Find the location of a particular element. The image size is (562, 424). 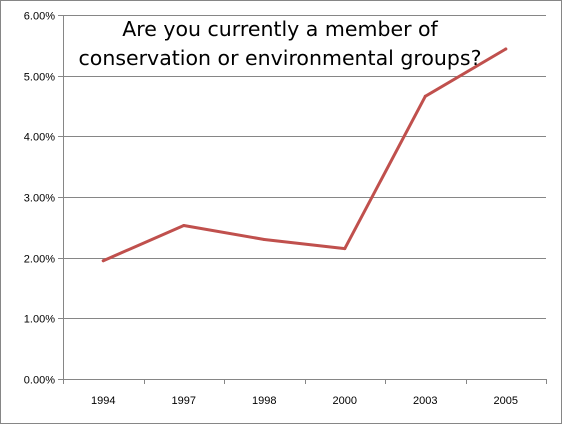

x-tick-label: 1994 is located at coordinates (103, 401).